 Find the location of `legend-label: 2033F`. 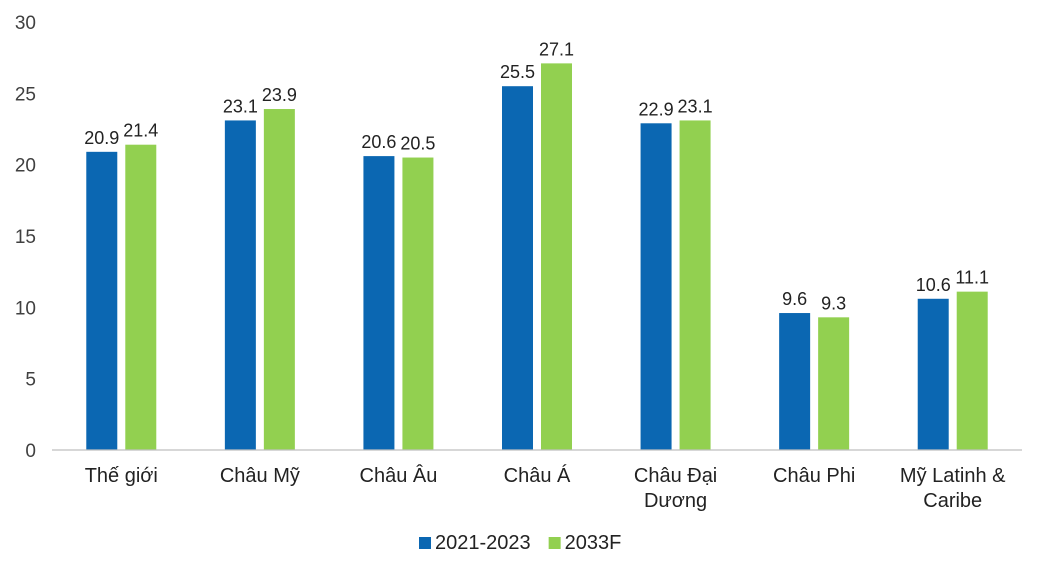

legend-label: 2033F is located at coordinates (593, 543).